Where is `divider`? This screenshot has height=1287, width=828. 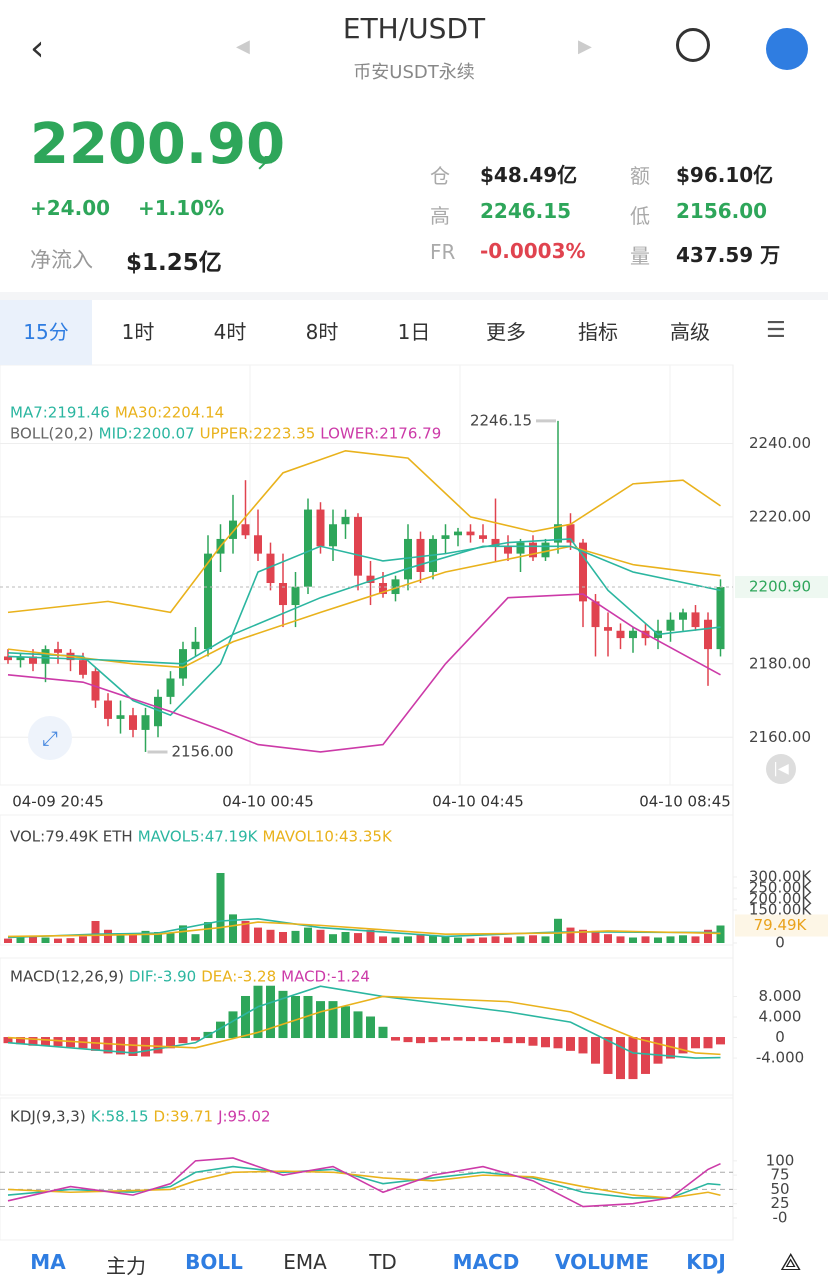 divider is located at coordinates (414, 296).